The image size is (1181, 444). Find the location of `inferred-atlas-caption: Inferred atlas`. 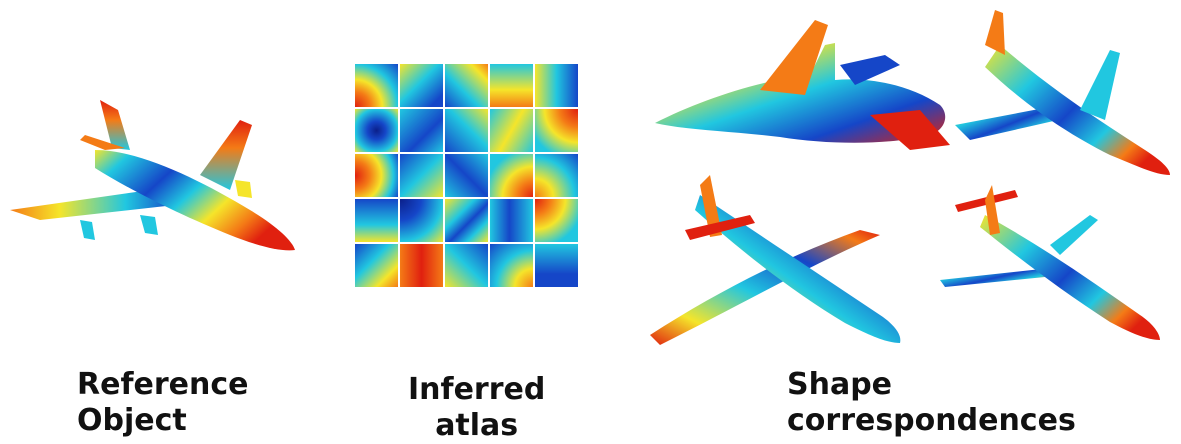

inferred-atlas-caption: Inferred atlas is located at coordinates (476, 408).